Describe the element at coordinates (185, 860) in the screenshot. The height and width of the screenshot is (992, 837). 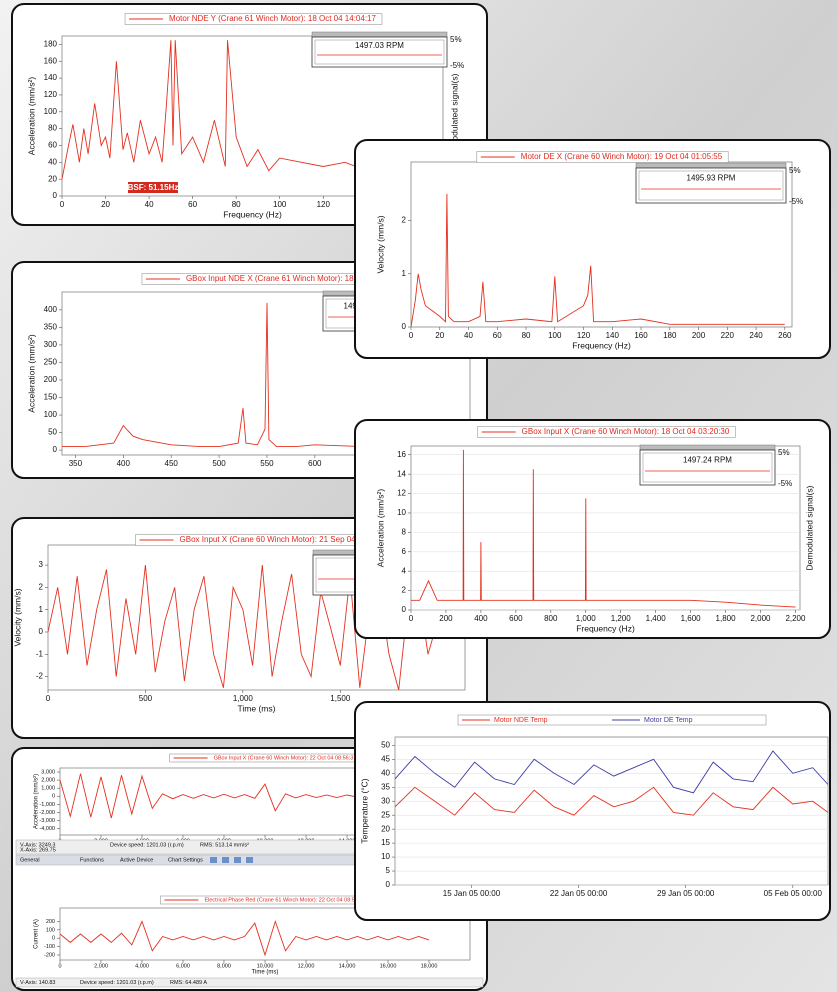
I see `menu-item: Chart Settings` at that location.